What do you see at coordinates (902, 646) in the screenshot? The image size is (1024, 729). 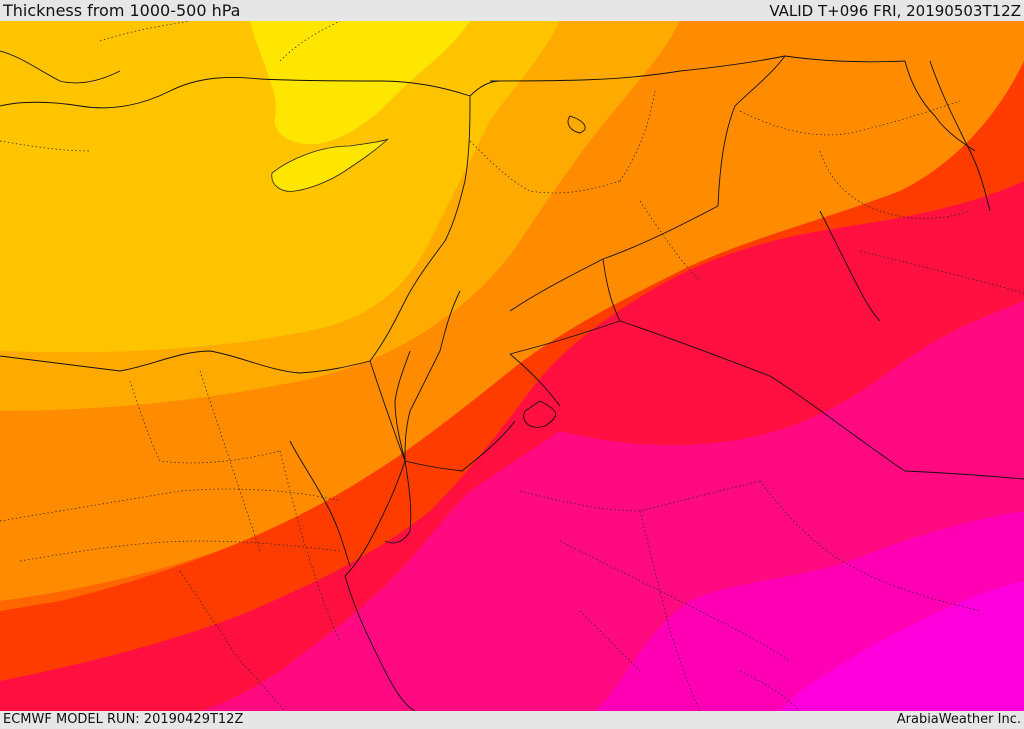 I see `band-violet` at bounding box center [902, 646].